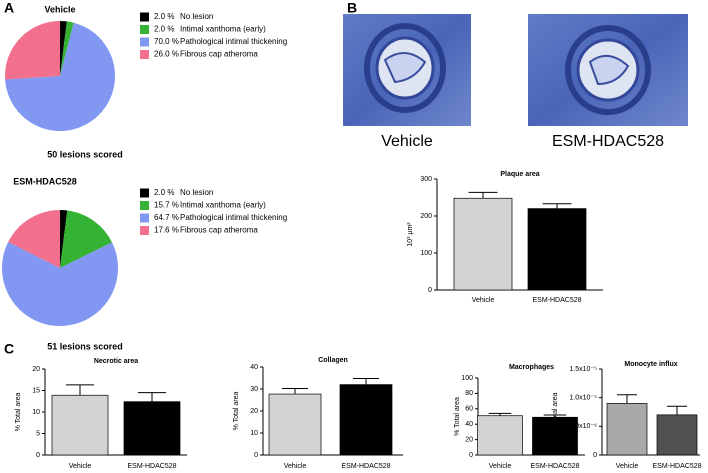 The image size is (708, 473). Describe the element at coordinates (166, 54) in the screenshot. I see `slice-value-label: 26.0 %` at that location.